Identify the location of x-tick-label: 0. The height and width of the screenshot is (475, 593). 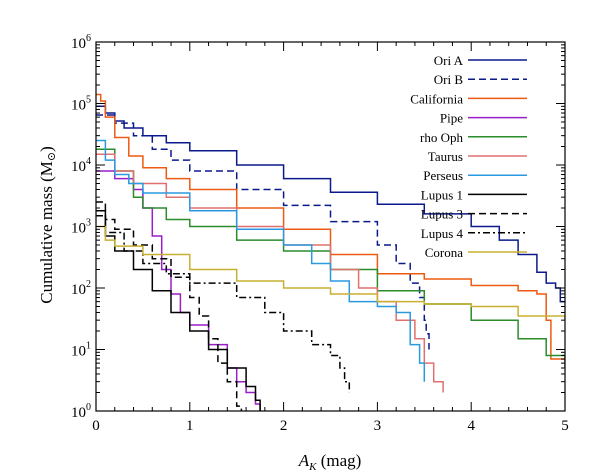
(96, 426).